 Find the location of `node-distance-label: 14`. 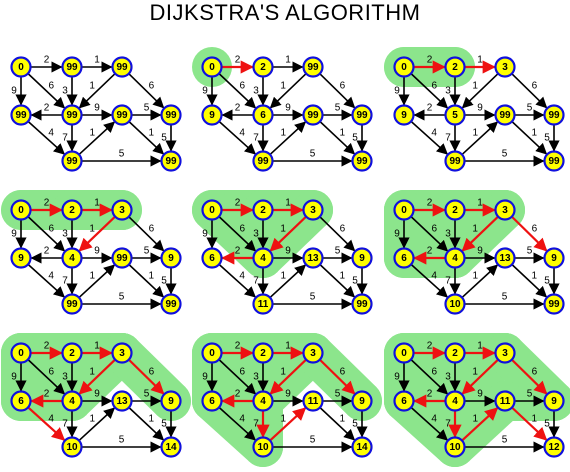

node-distance-label: 14 is located at coordinates (171, 447).